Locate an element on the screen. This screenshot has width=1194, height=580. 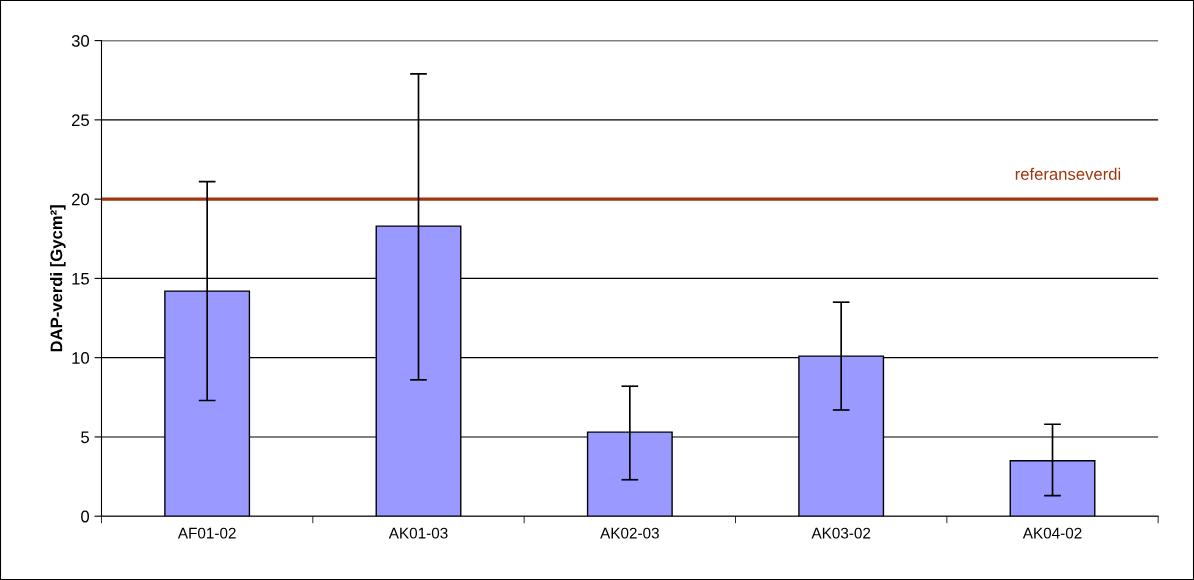
y-tick-label: 10 is located at coordinates (81, 358).